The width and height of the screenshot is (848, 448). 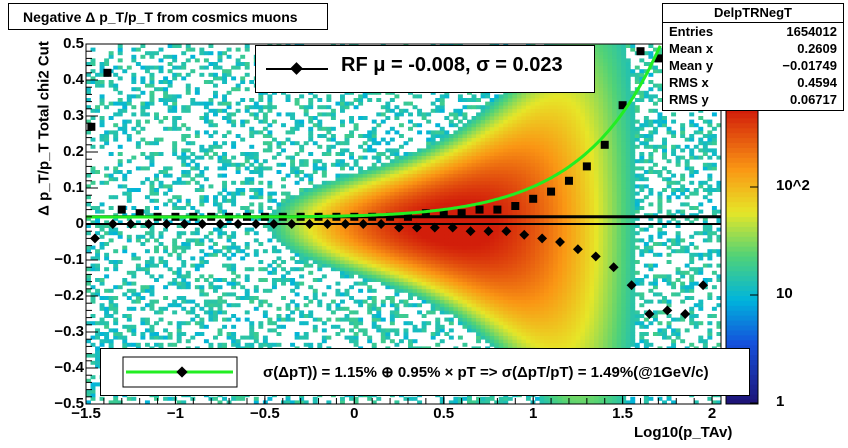 What do you see at coordinates (69, 259) in the screenshot?
I see `y-tick-label: −0.1` at bounding box center [69, 259].